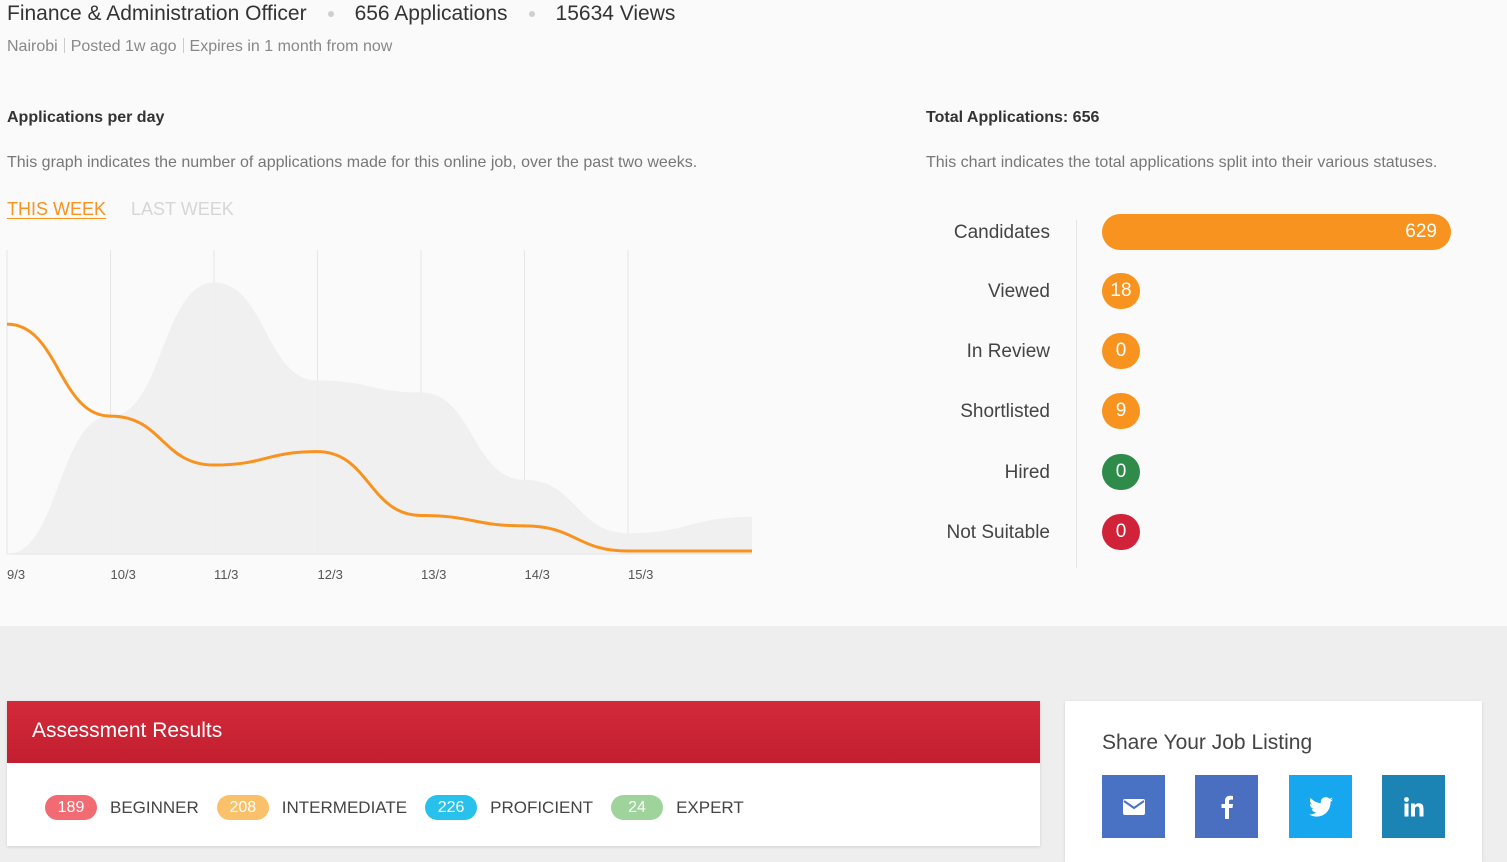 The image size is (1507, 862). What do you see at coordinates (1121, 411) in the screenshot?
I see `status-value-bar: 9` at bounding box center [1121, 411].